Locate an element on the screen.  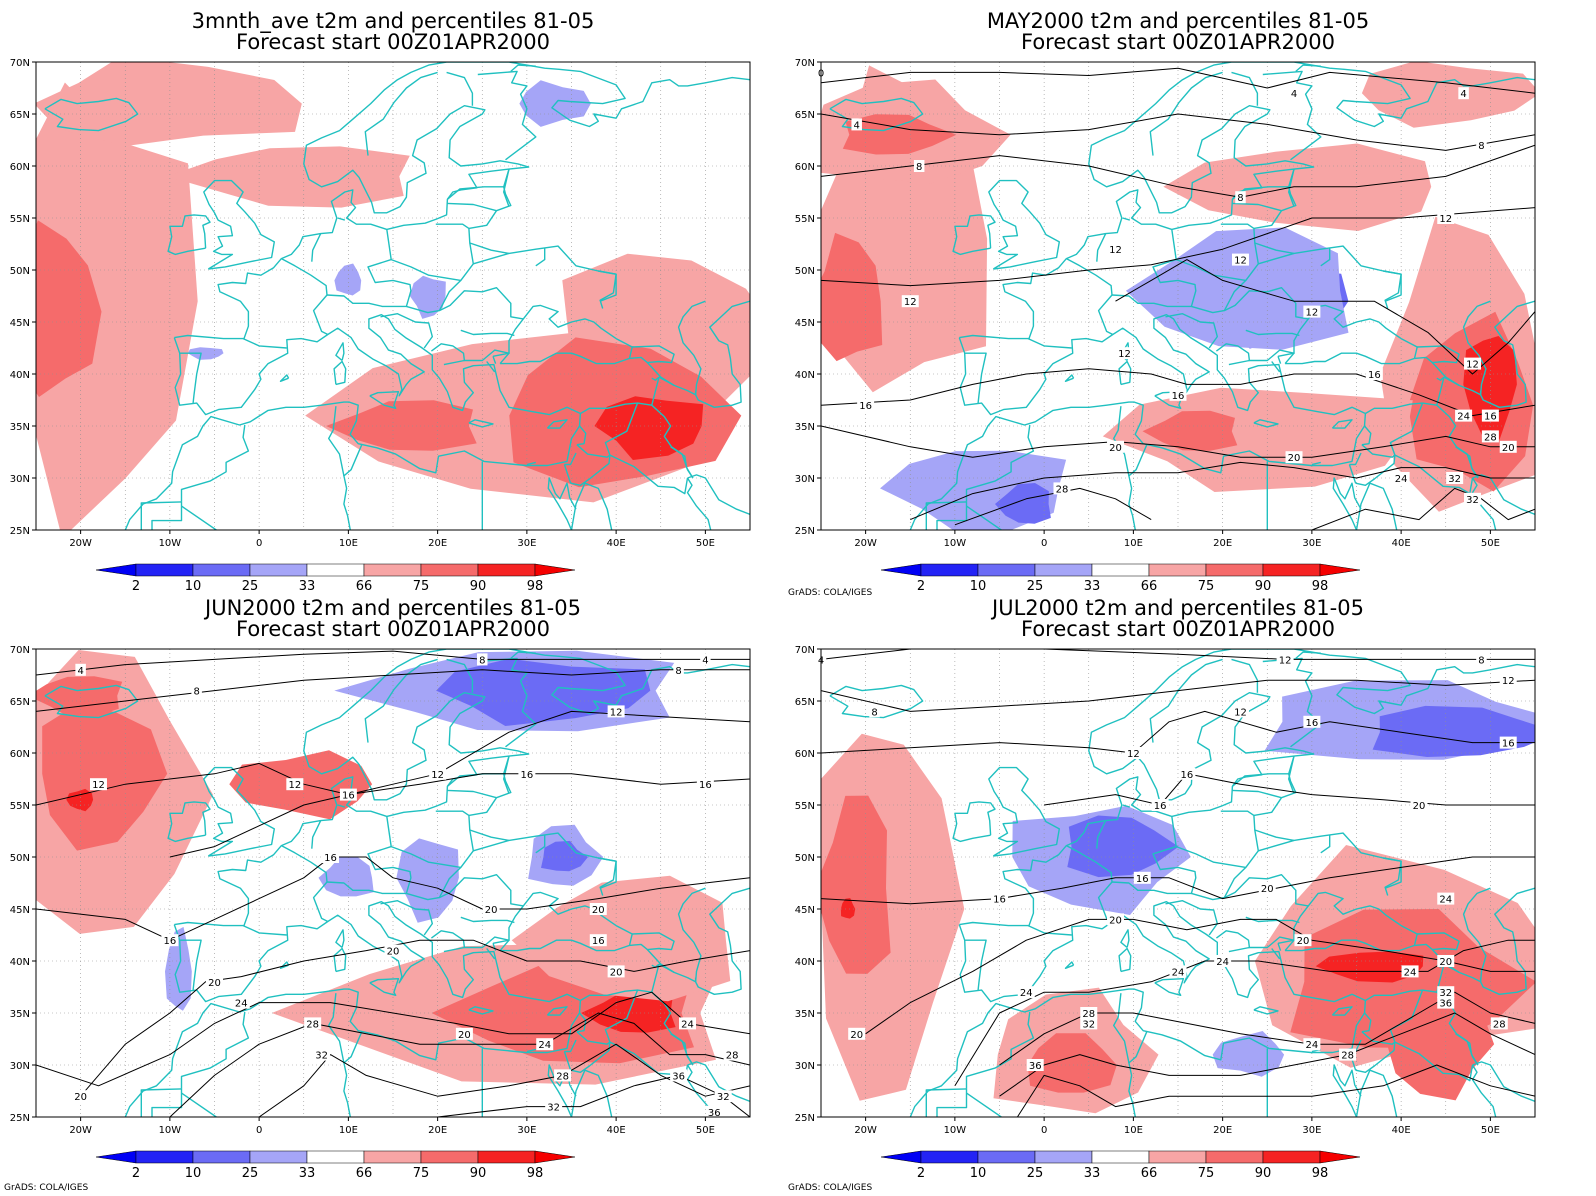
lat-tick-label: 60N is located at coordinates (805, 167).